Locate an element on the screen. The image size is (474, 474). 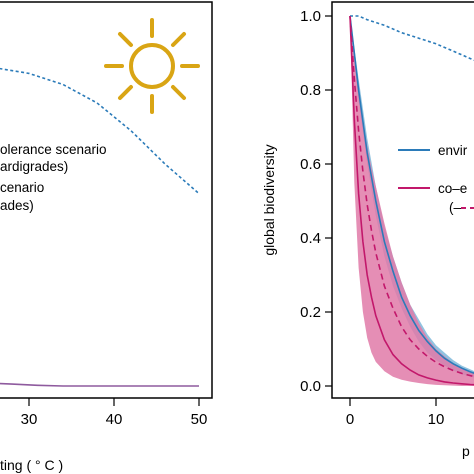
right-y-tick-label-1: 0.2 is located at coordinates (310, 312).